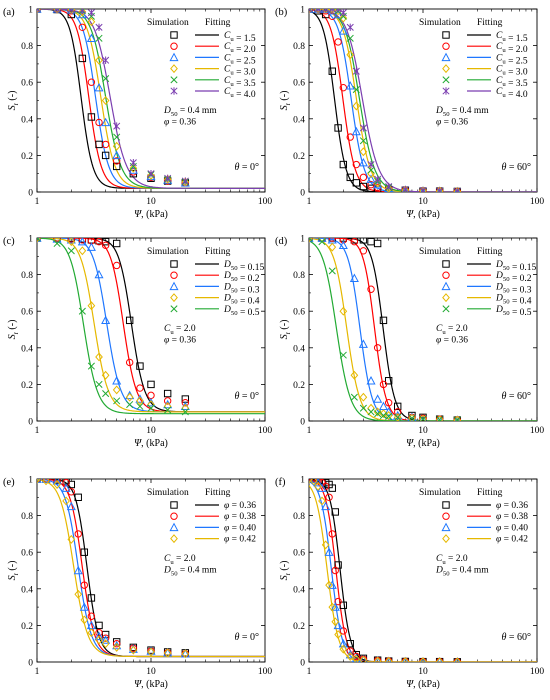 This screenshot has height=700, width=550. I want to click on fit-line-0.42, so click(423, 573).